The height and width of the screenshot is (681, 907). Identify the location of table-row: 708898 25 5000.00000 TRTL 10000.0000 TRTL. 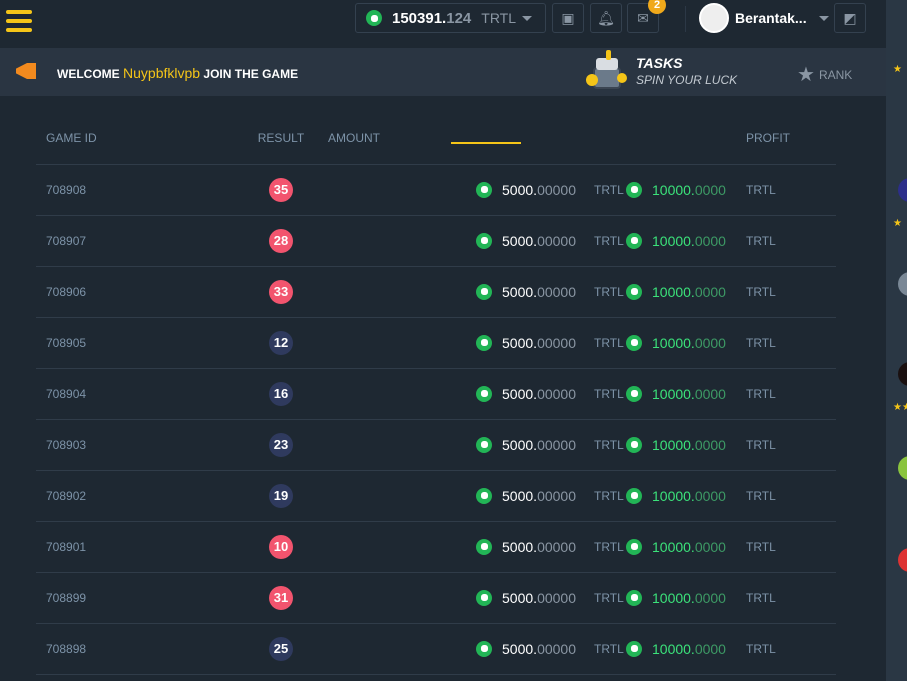
(436, 649).